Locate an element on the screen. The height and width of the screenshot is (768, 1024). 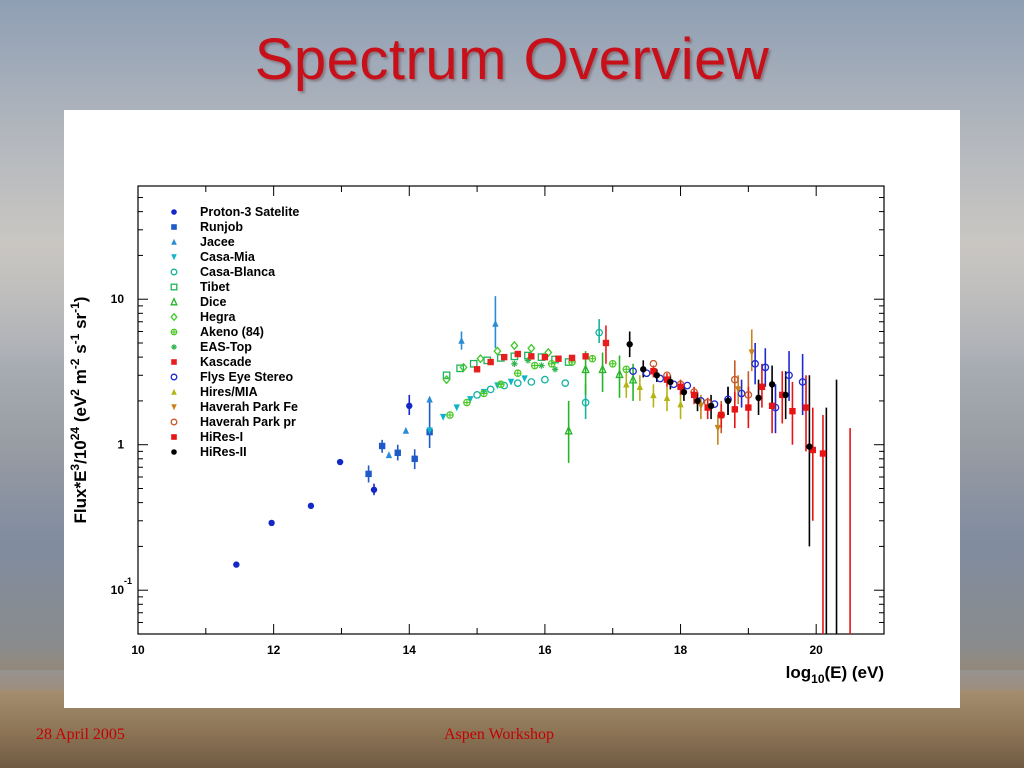
legend-marker-dice is located at coordinates (174, 301).